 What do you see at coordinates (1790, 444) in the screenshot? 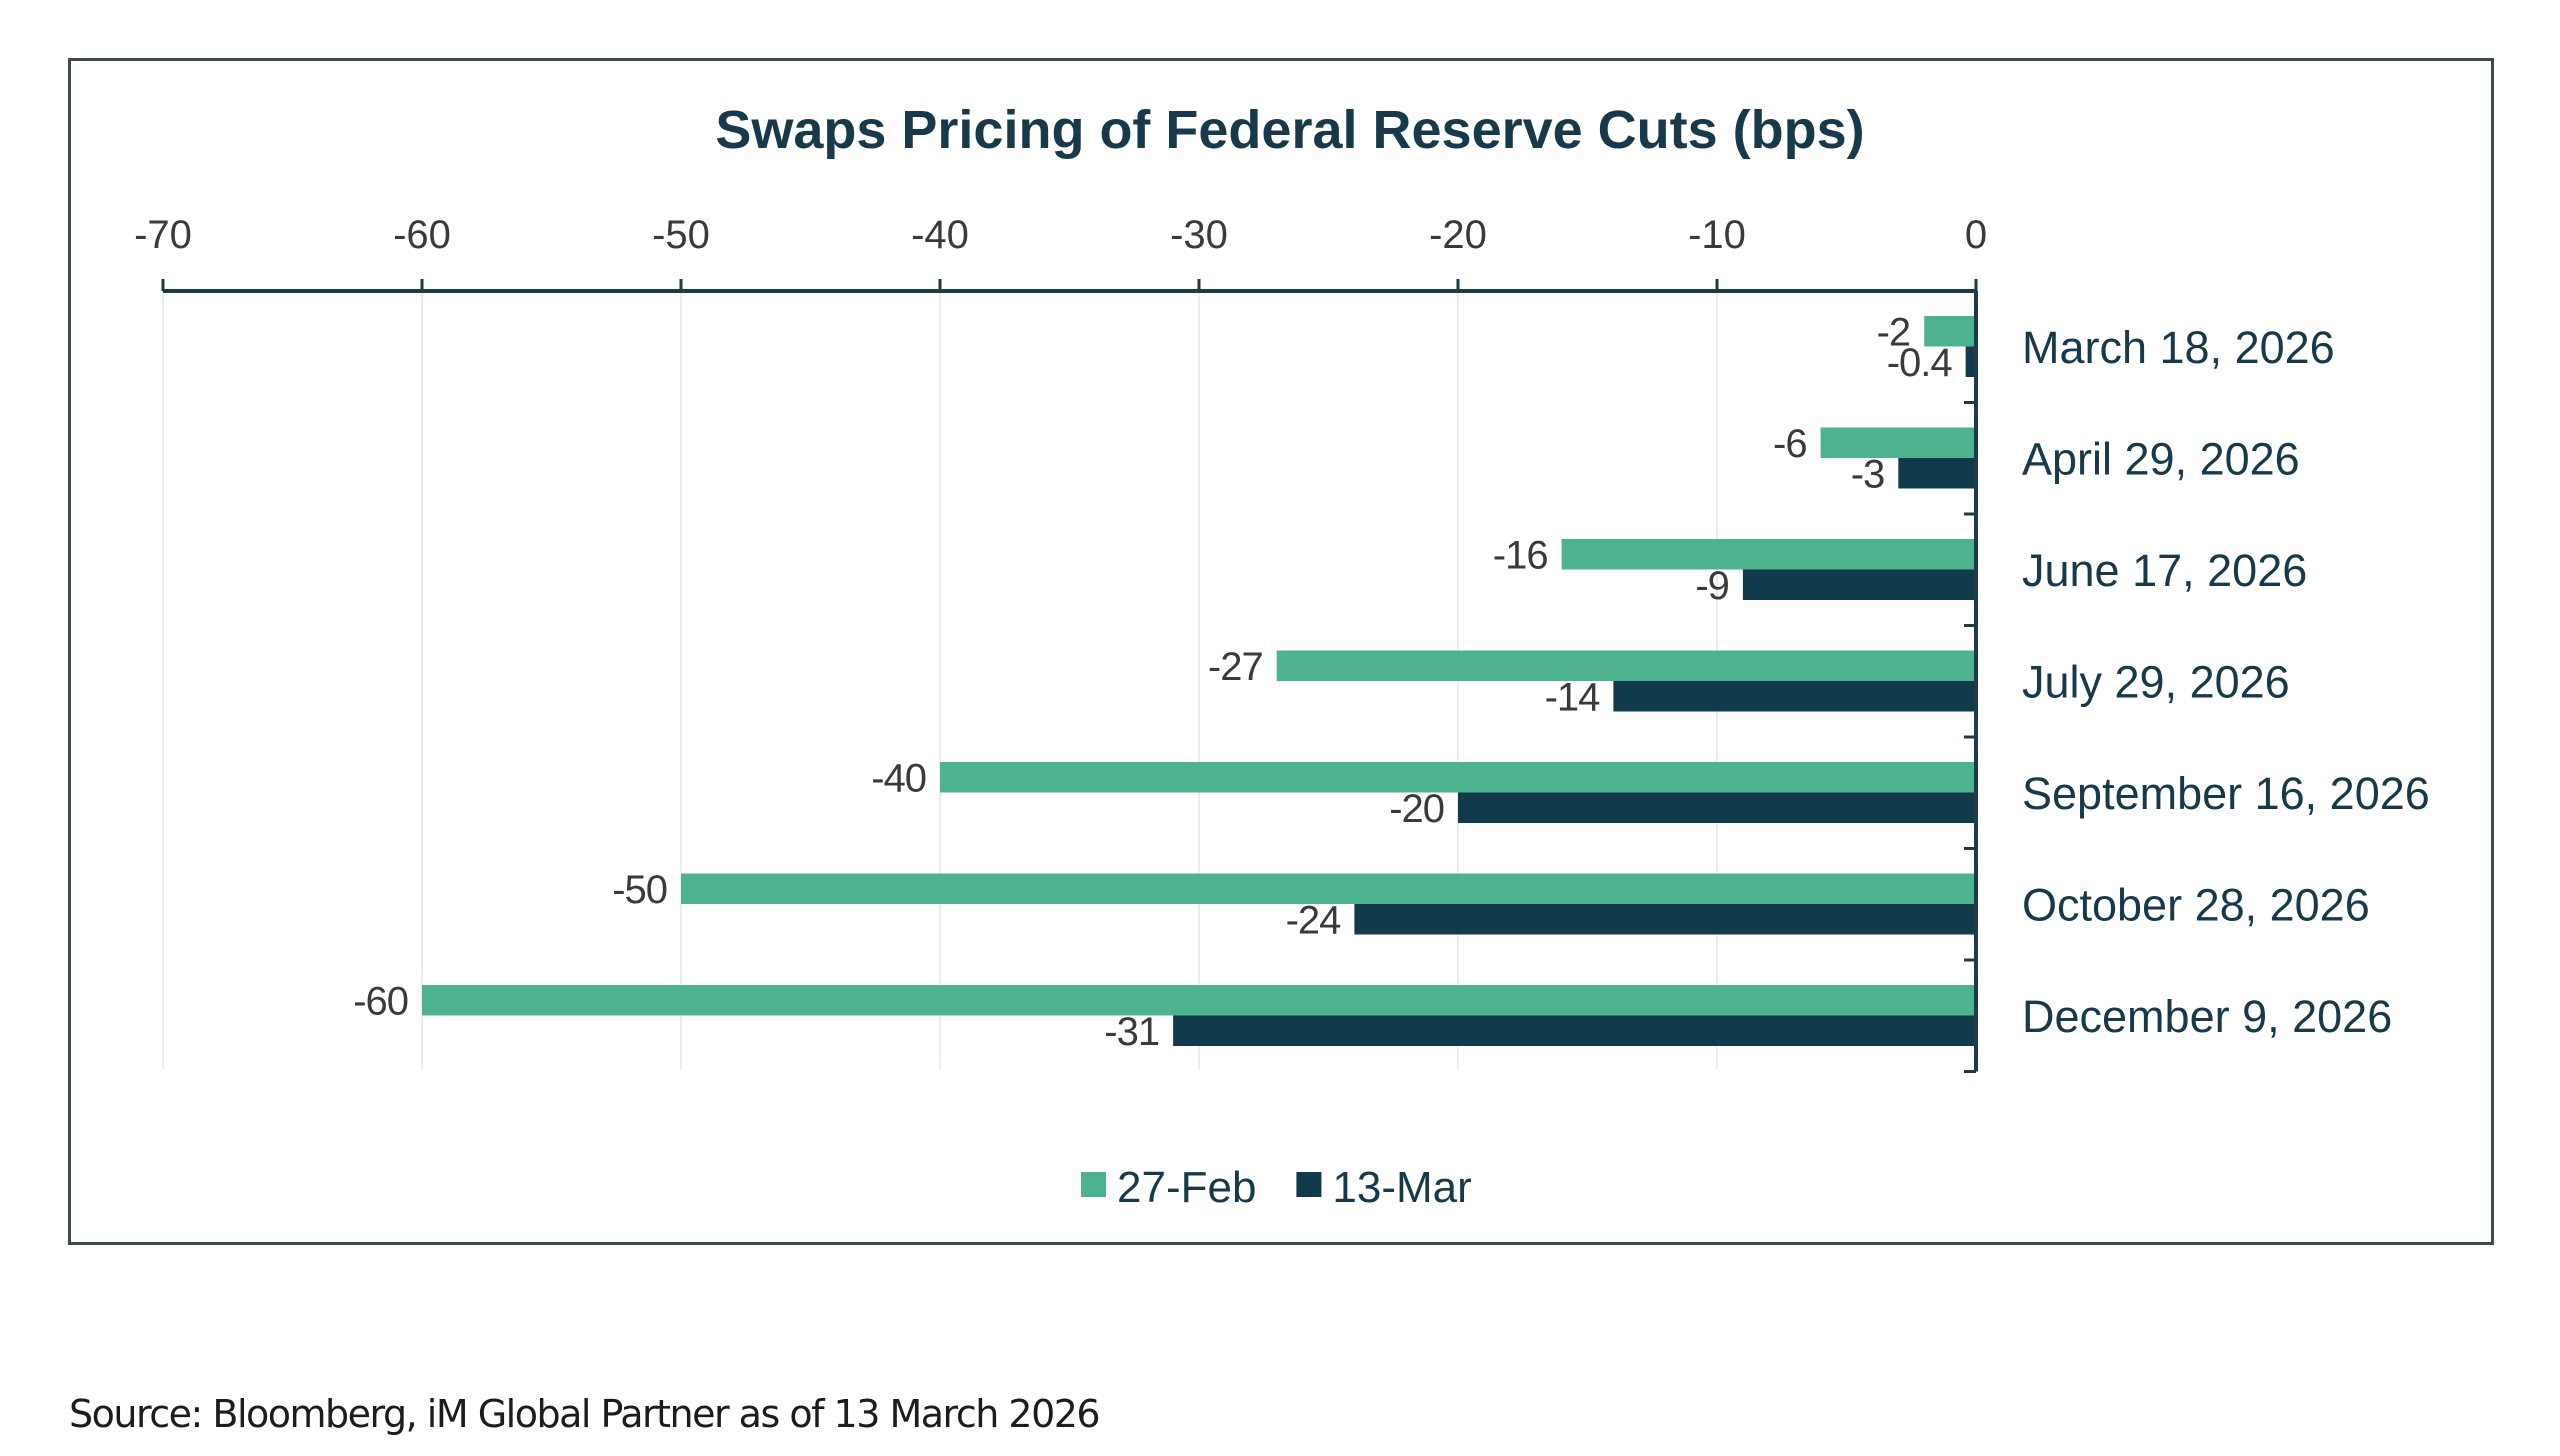
I see `data-label: -6` at bounding box center [1790, 444].